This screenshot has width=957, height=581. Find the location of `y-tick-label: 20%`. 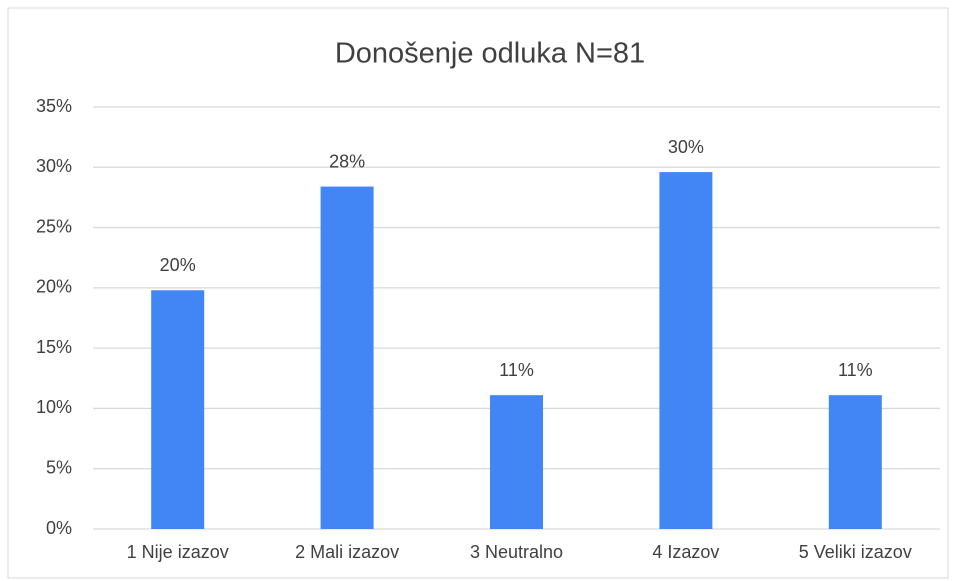

y-tick-label: 20% is located at coordinates (54, 287).